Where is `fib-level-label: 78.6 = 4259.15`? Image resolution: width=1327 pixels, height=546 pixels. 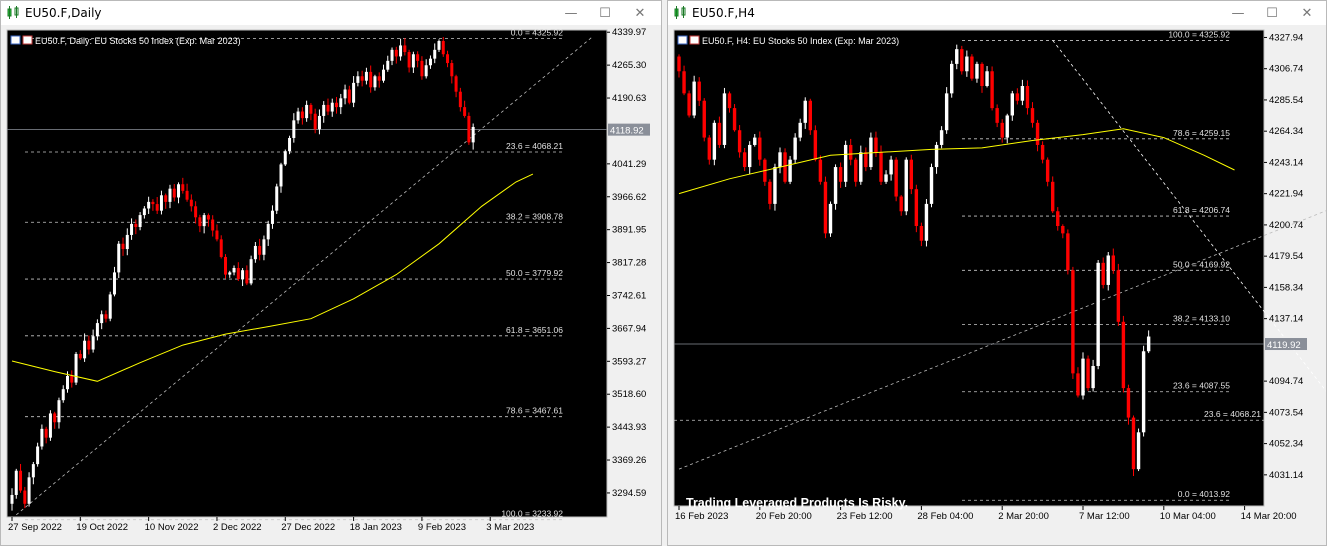
fib-level-label: 78.6 = 4259.15 is located at coordinates (1201, 133).